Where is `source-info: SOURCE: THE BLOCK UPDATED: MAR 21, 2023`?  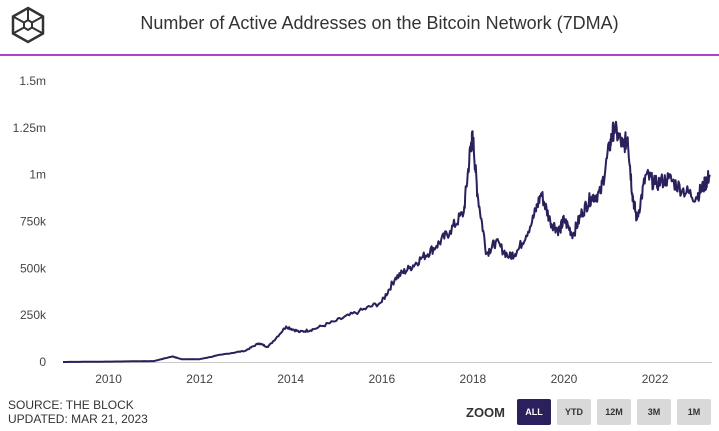
source-info: SOURCE: THE BLOCK UPDATED: MAR 21, 2023 is located at coordinates (78, 412).